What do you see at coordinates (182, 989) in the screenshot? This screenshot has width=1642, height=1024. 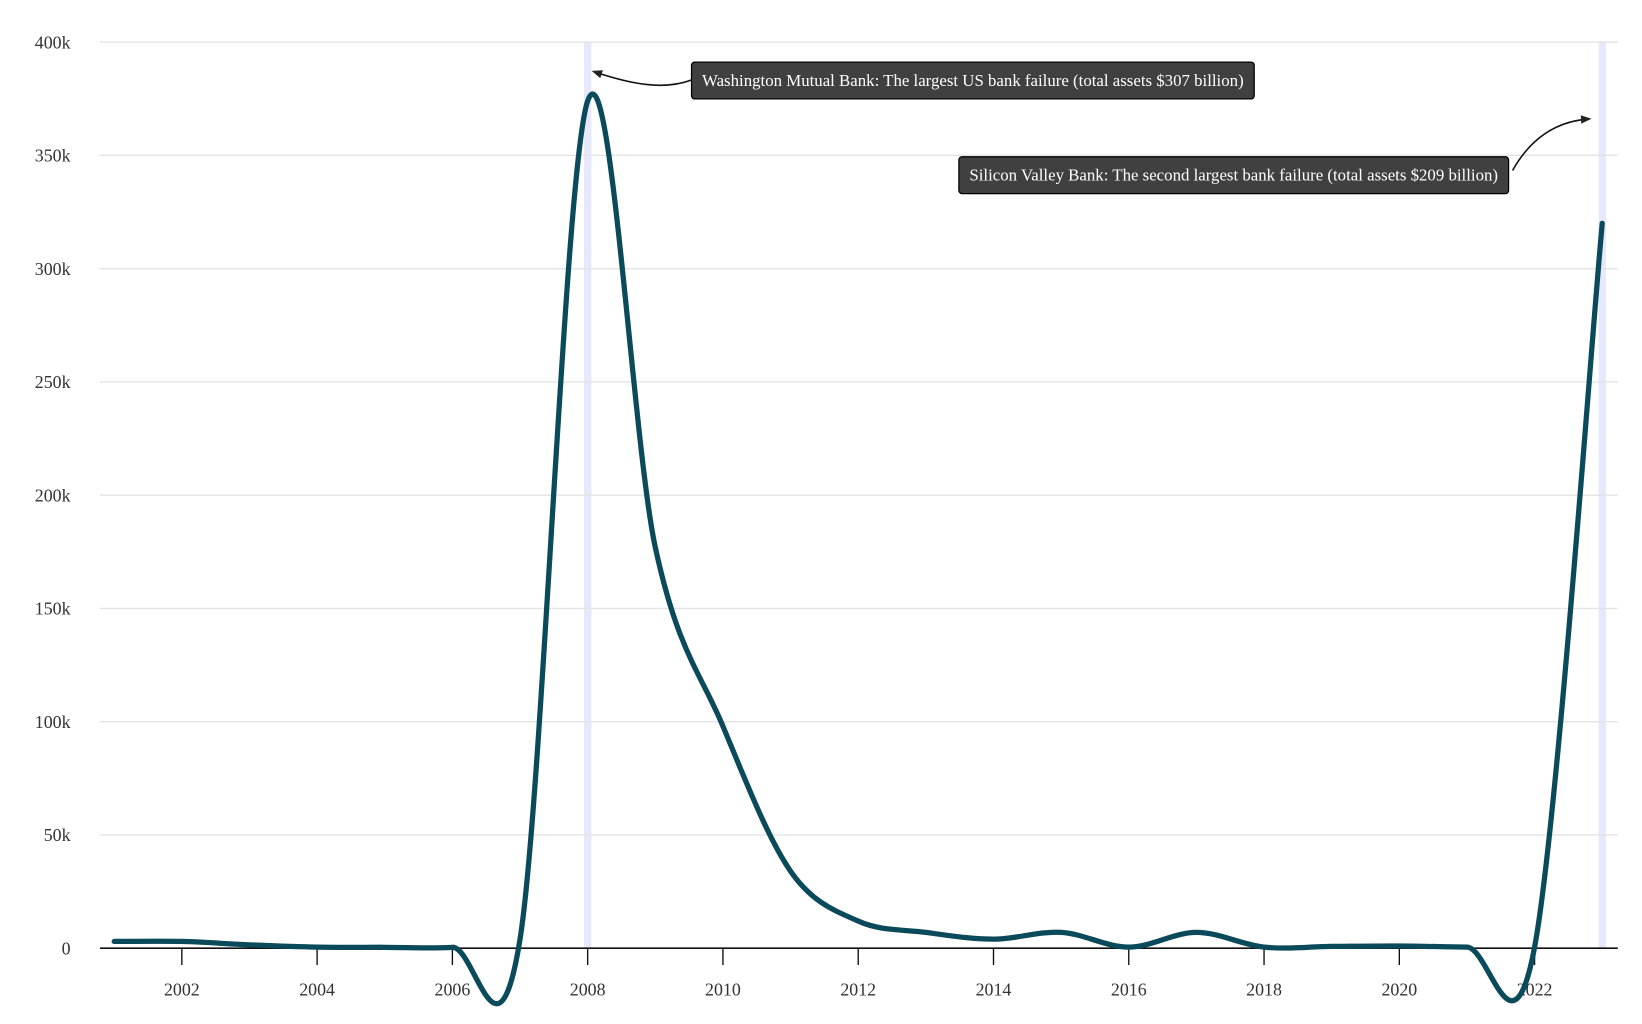 I see `x-tick-label: 2002` at bounding box center [182, 989].